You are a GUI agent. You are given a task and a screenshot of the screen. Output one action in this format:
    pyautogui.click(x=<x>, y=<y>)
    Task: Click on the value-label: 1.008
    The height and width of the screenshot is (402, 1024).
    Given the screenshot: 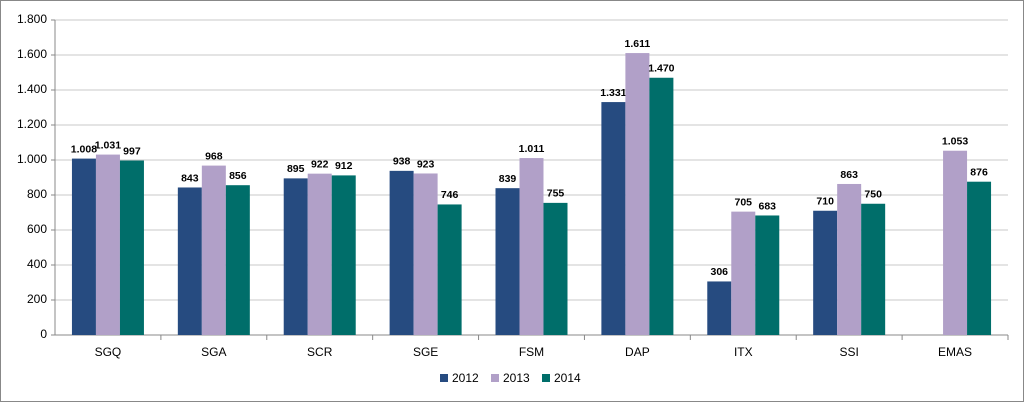 What is the action you would take?
    pyautogui.click(x=84, y=149)
    